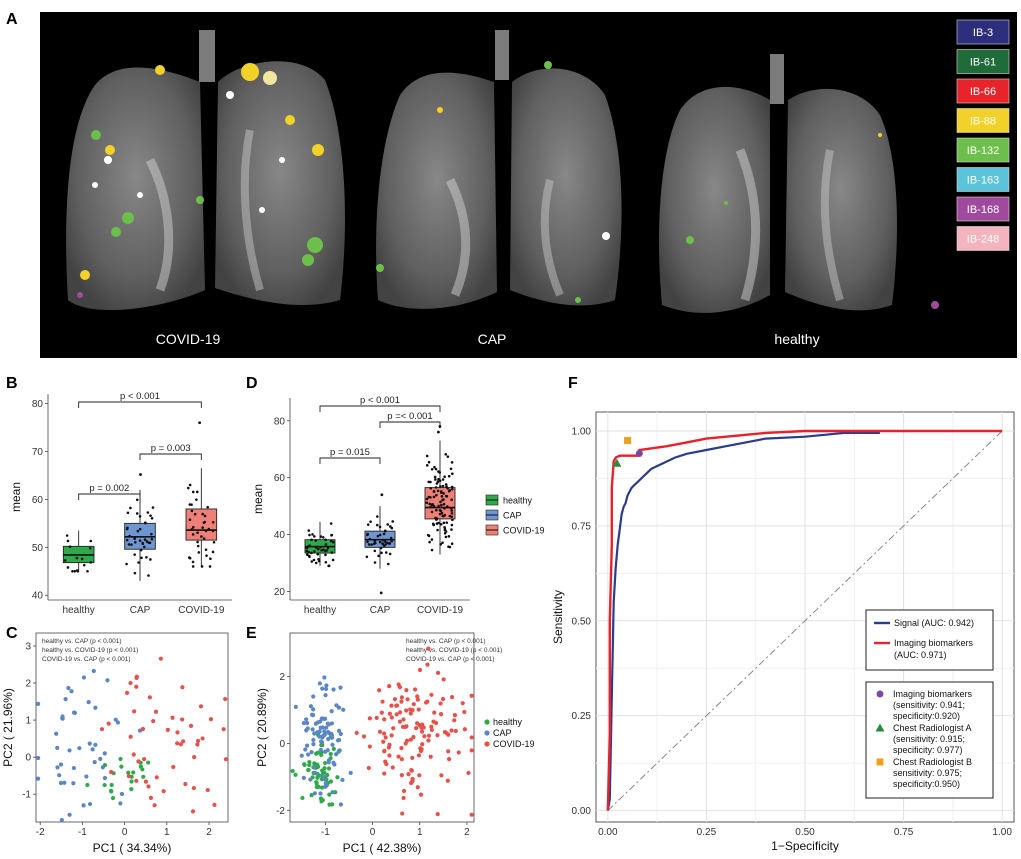 The width and height of the screenshot is (1021, 859). Describe the element at coordinates (86, 659) in the screenshot. I see `group-comparison-note: COVID-19 vs. CAP (p < 0.001)` at that location.